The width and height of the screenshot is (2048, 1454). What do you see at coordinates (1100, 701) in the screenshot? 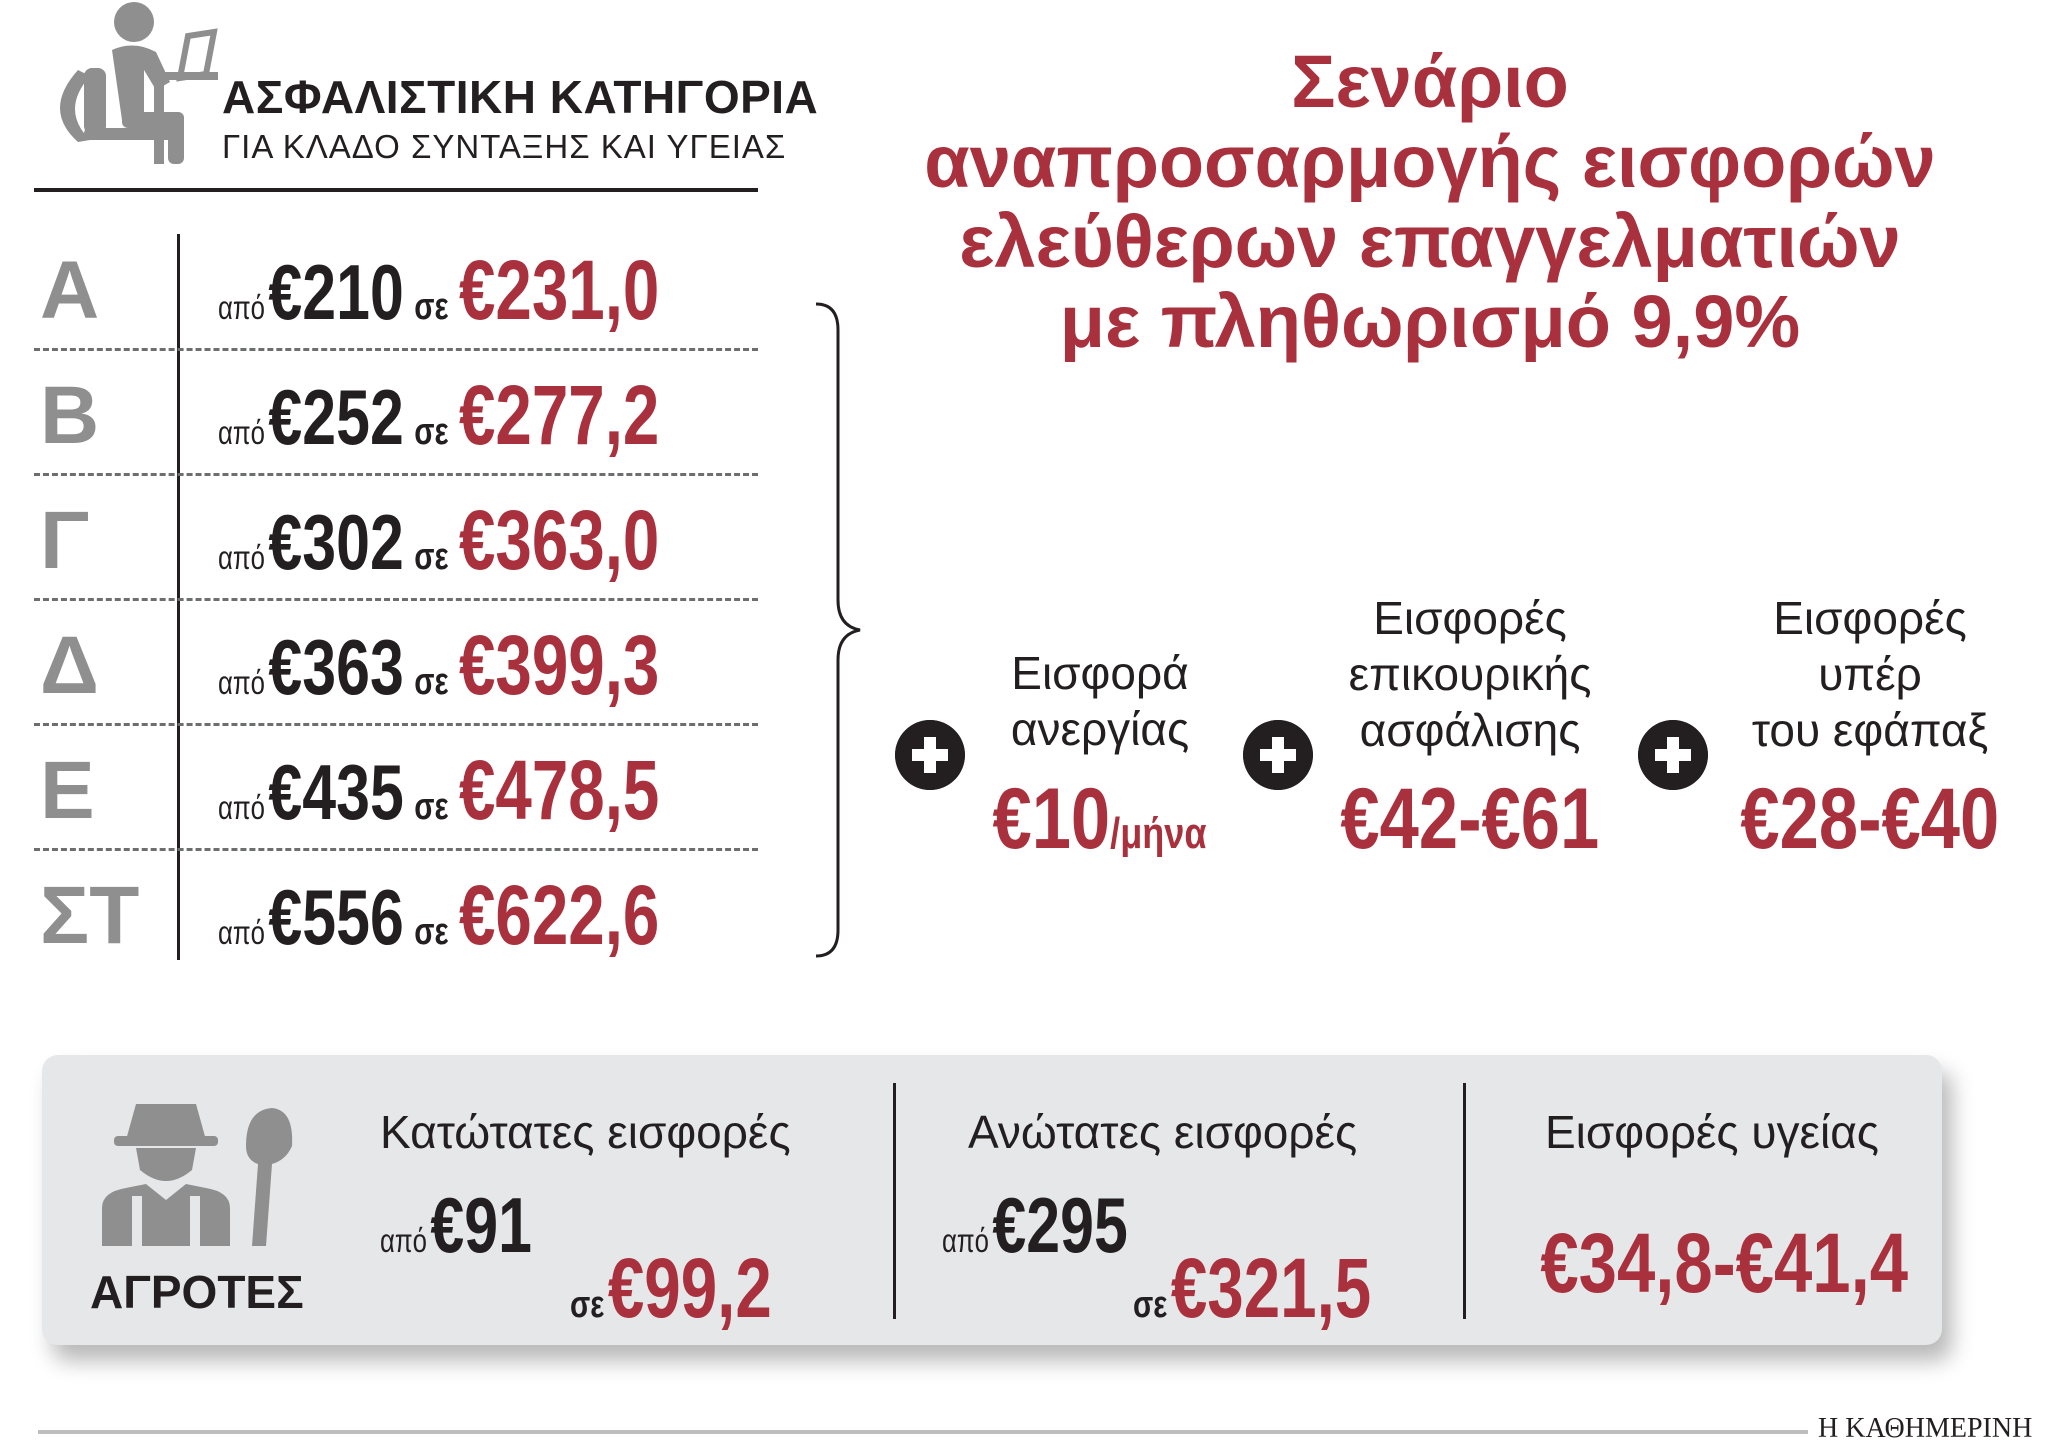
I see `unemployment-contribution-label: Εισφορά ανεργίας` at bounding box center [1100, 701].